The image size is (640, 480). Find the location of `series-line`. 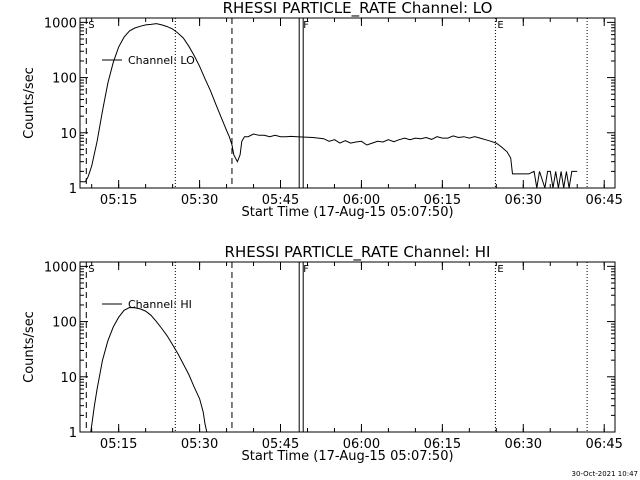

series-line is located at coordinates (149, 369).